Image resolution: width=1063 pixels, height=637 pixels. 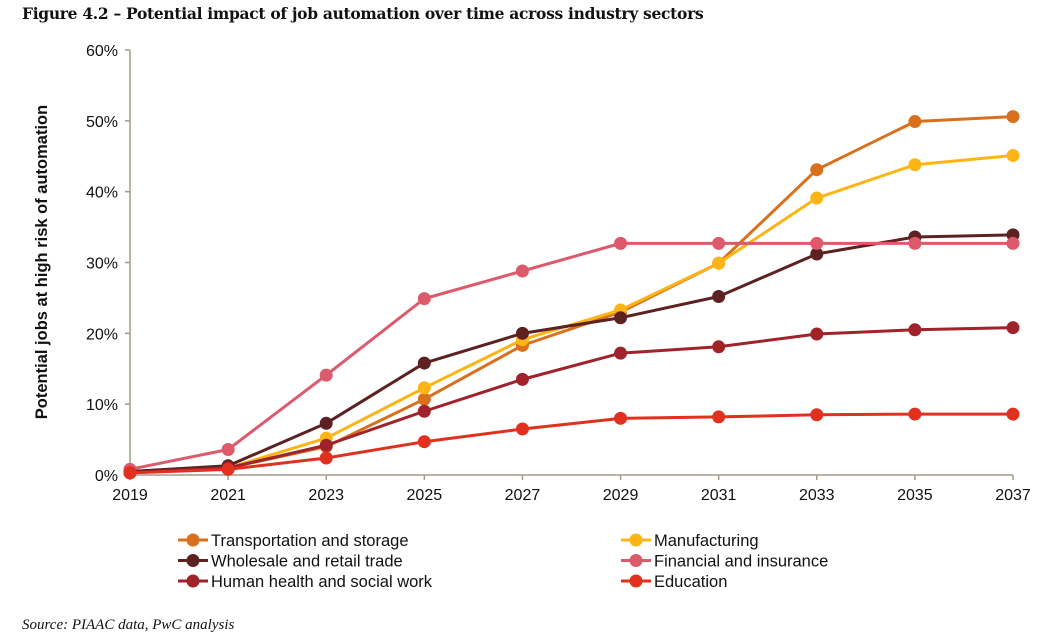 What do you see at coordinates (102, 405) in the screenshot?
I see `y-tick-label: 10%` at bounding box center [102, 405].